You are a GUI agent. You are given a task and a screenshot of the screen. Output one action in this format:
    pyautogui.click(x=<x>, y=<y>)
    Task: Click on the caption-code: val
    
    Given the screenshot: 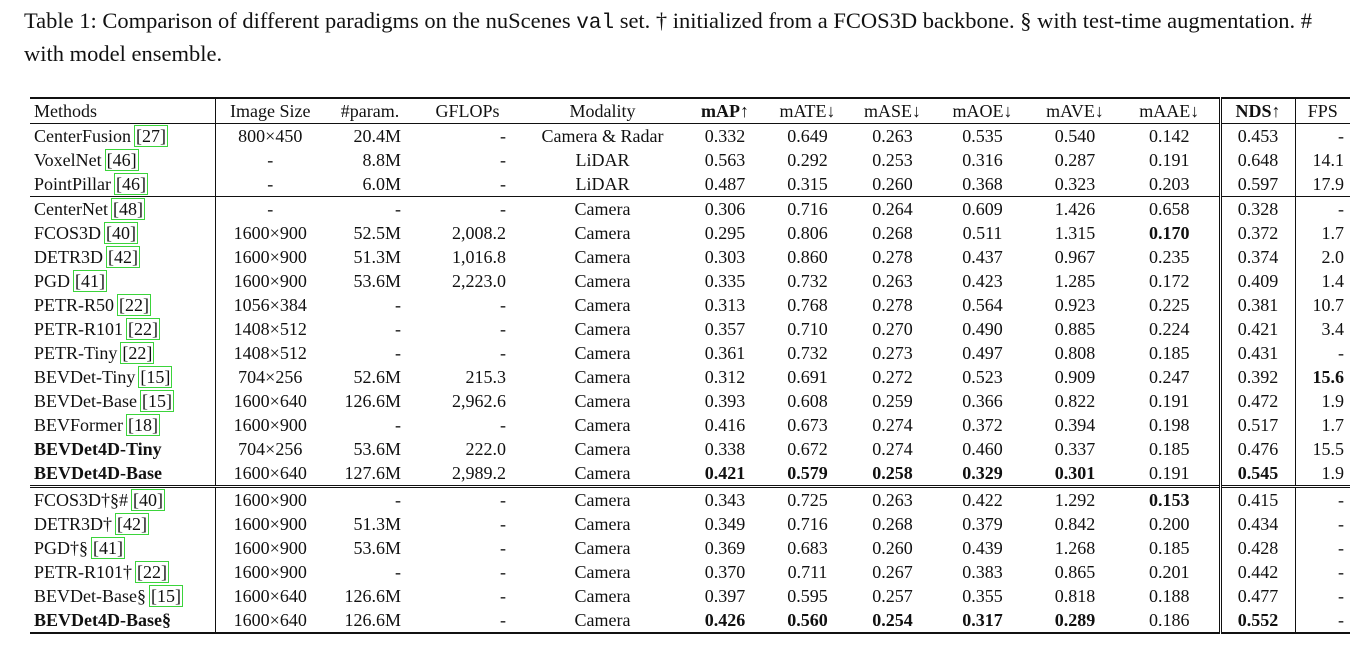 What is the action you would take?
    pyautogui.click(x=595, y=23)
    